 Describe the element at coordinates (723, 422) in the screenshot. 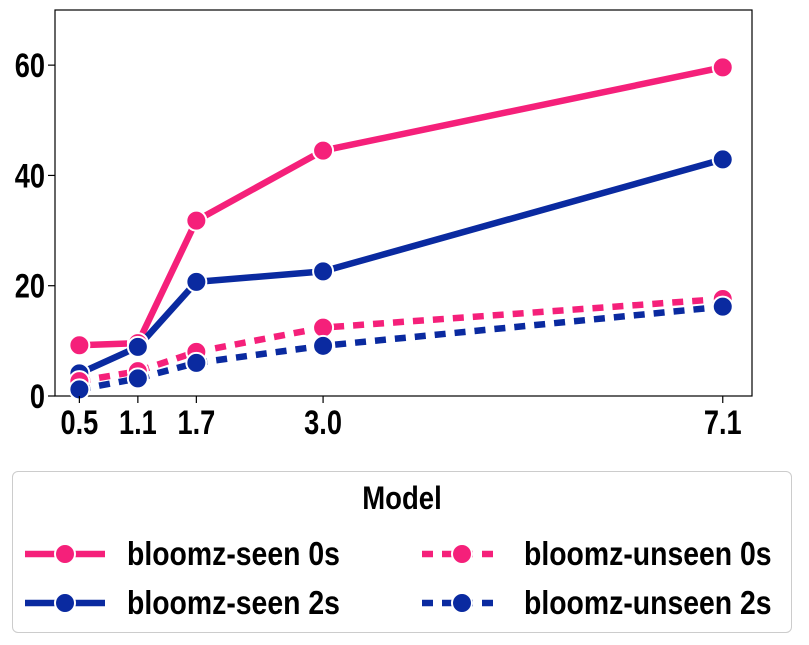

I see `x-tick-label: 7.1` at that location.